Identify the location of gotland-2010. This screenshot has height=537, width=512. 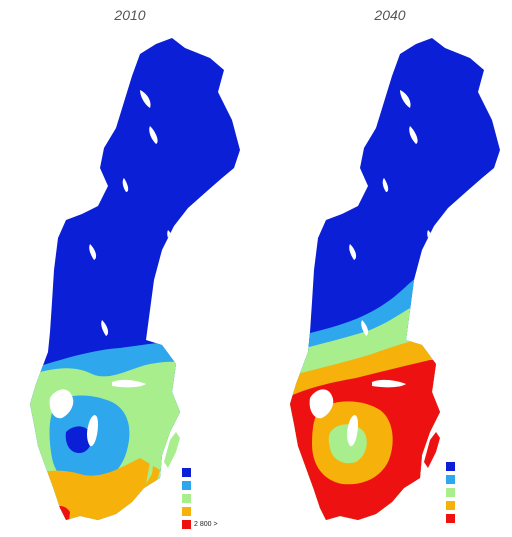
(172, 450).